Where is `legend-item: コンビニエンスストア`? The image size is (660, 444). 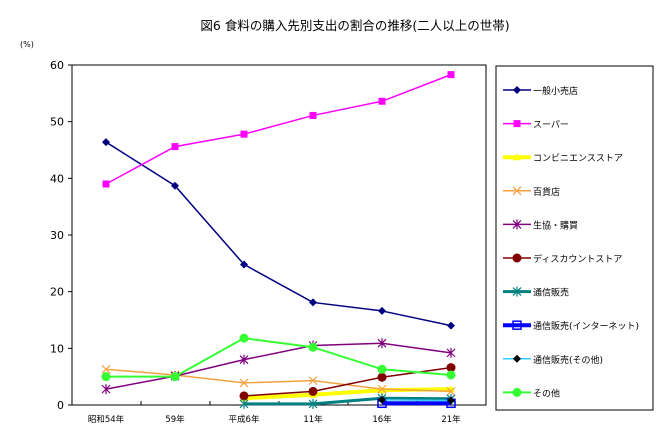
legend-item: コンビニエンスストア is located at coordinates (563, 158).